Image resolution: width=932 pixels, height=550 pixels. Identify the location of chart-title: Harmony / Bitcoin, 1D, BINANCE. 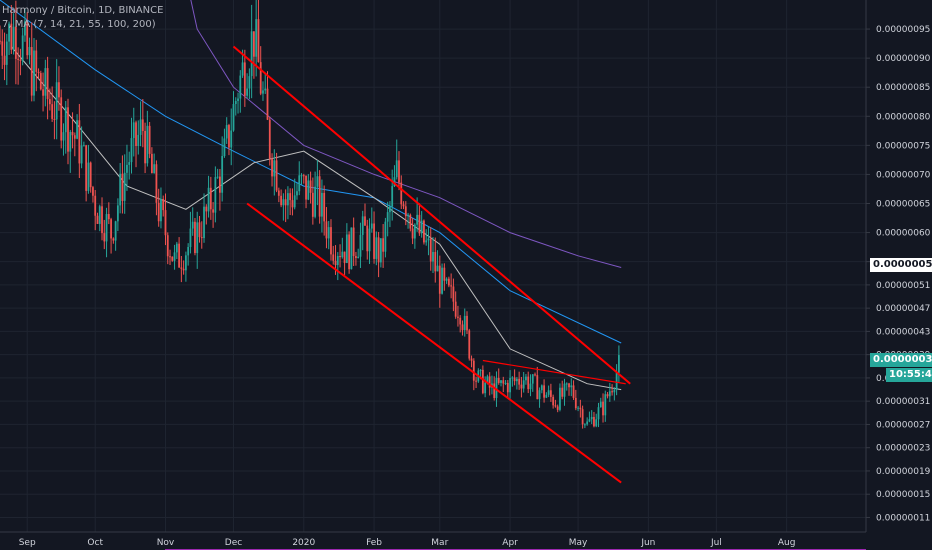
(83, 10).